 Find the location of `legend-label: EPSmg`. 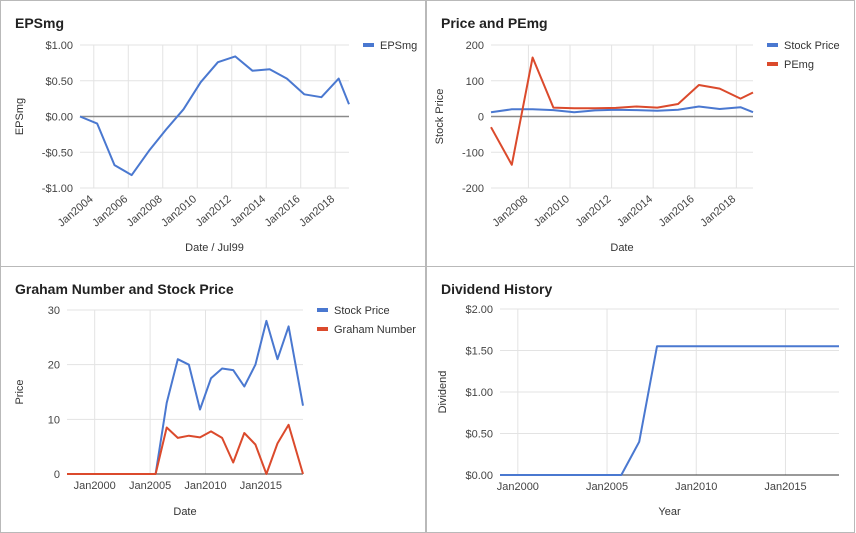

legend-label: EPSmg is located at coordinates (398, 46).